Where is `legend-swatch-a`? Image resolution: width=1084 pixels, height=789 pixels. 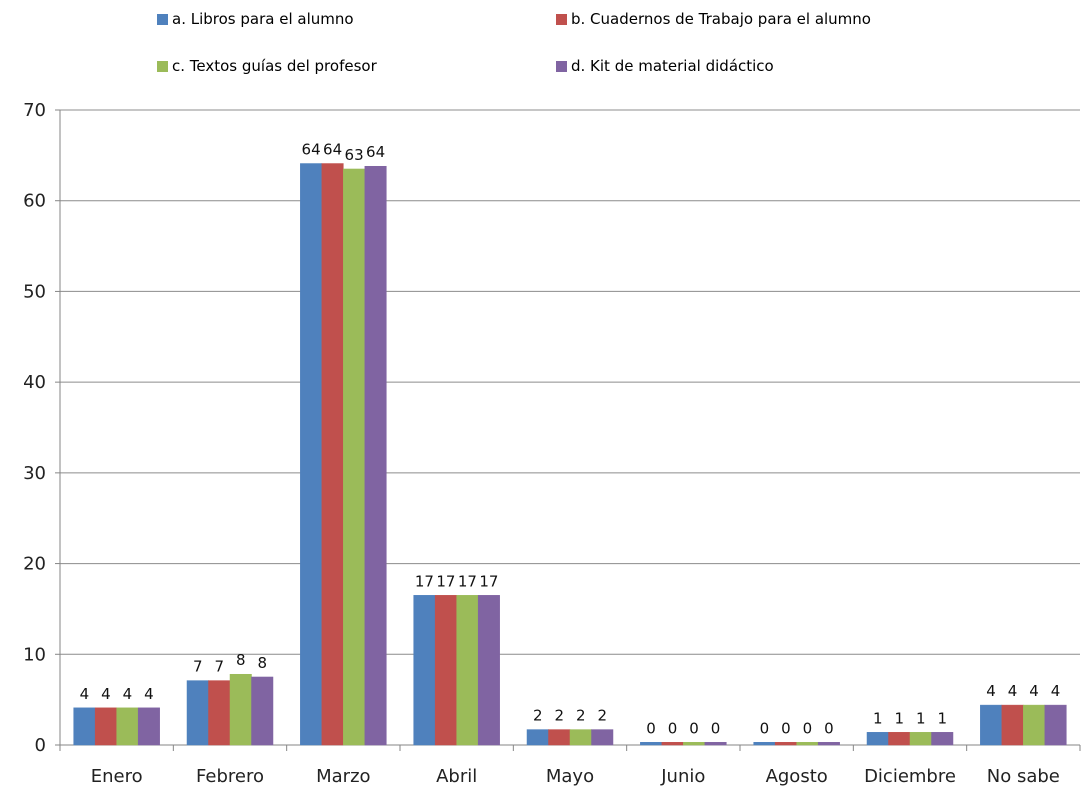 legend-swatch-a is located at coordinates (162, 19).